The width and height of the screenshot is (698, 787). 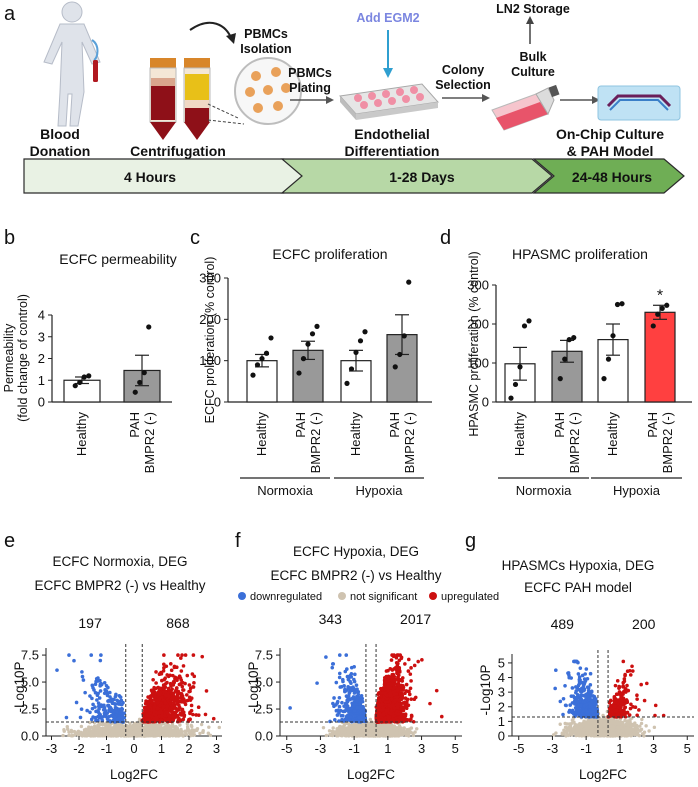 I want to click on endothelial-differentiation-label-2: Differentiation, so click(x=392, y=151).